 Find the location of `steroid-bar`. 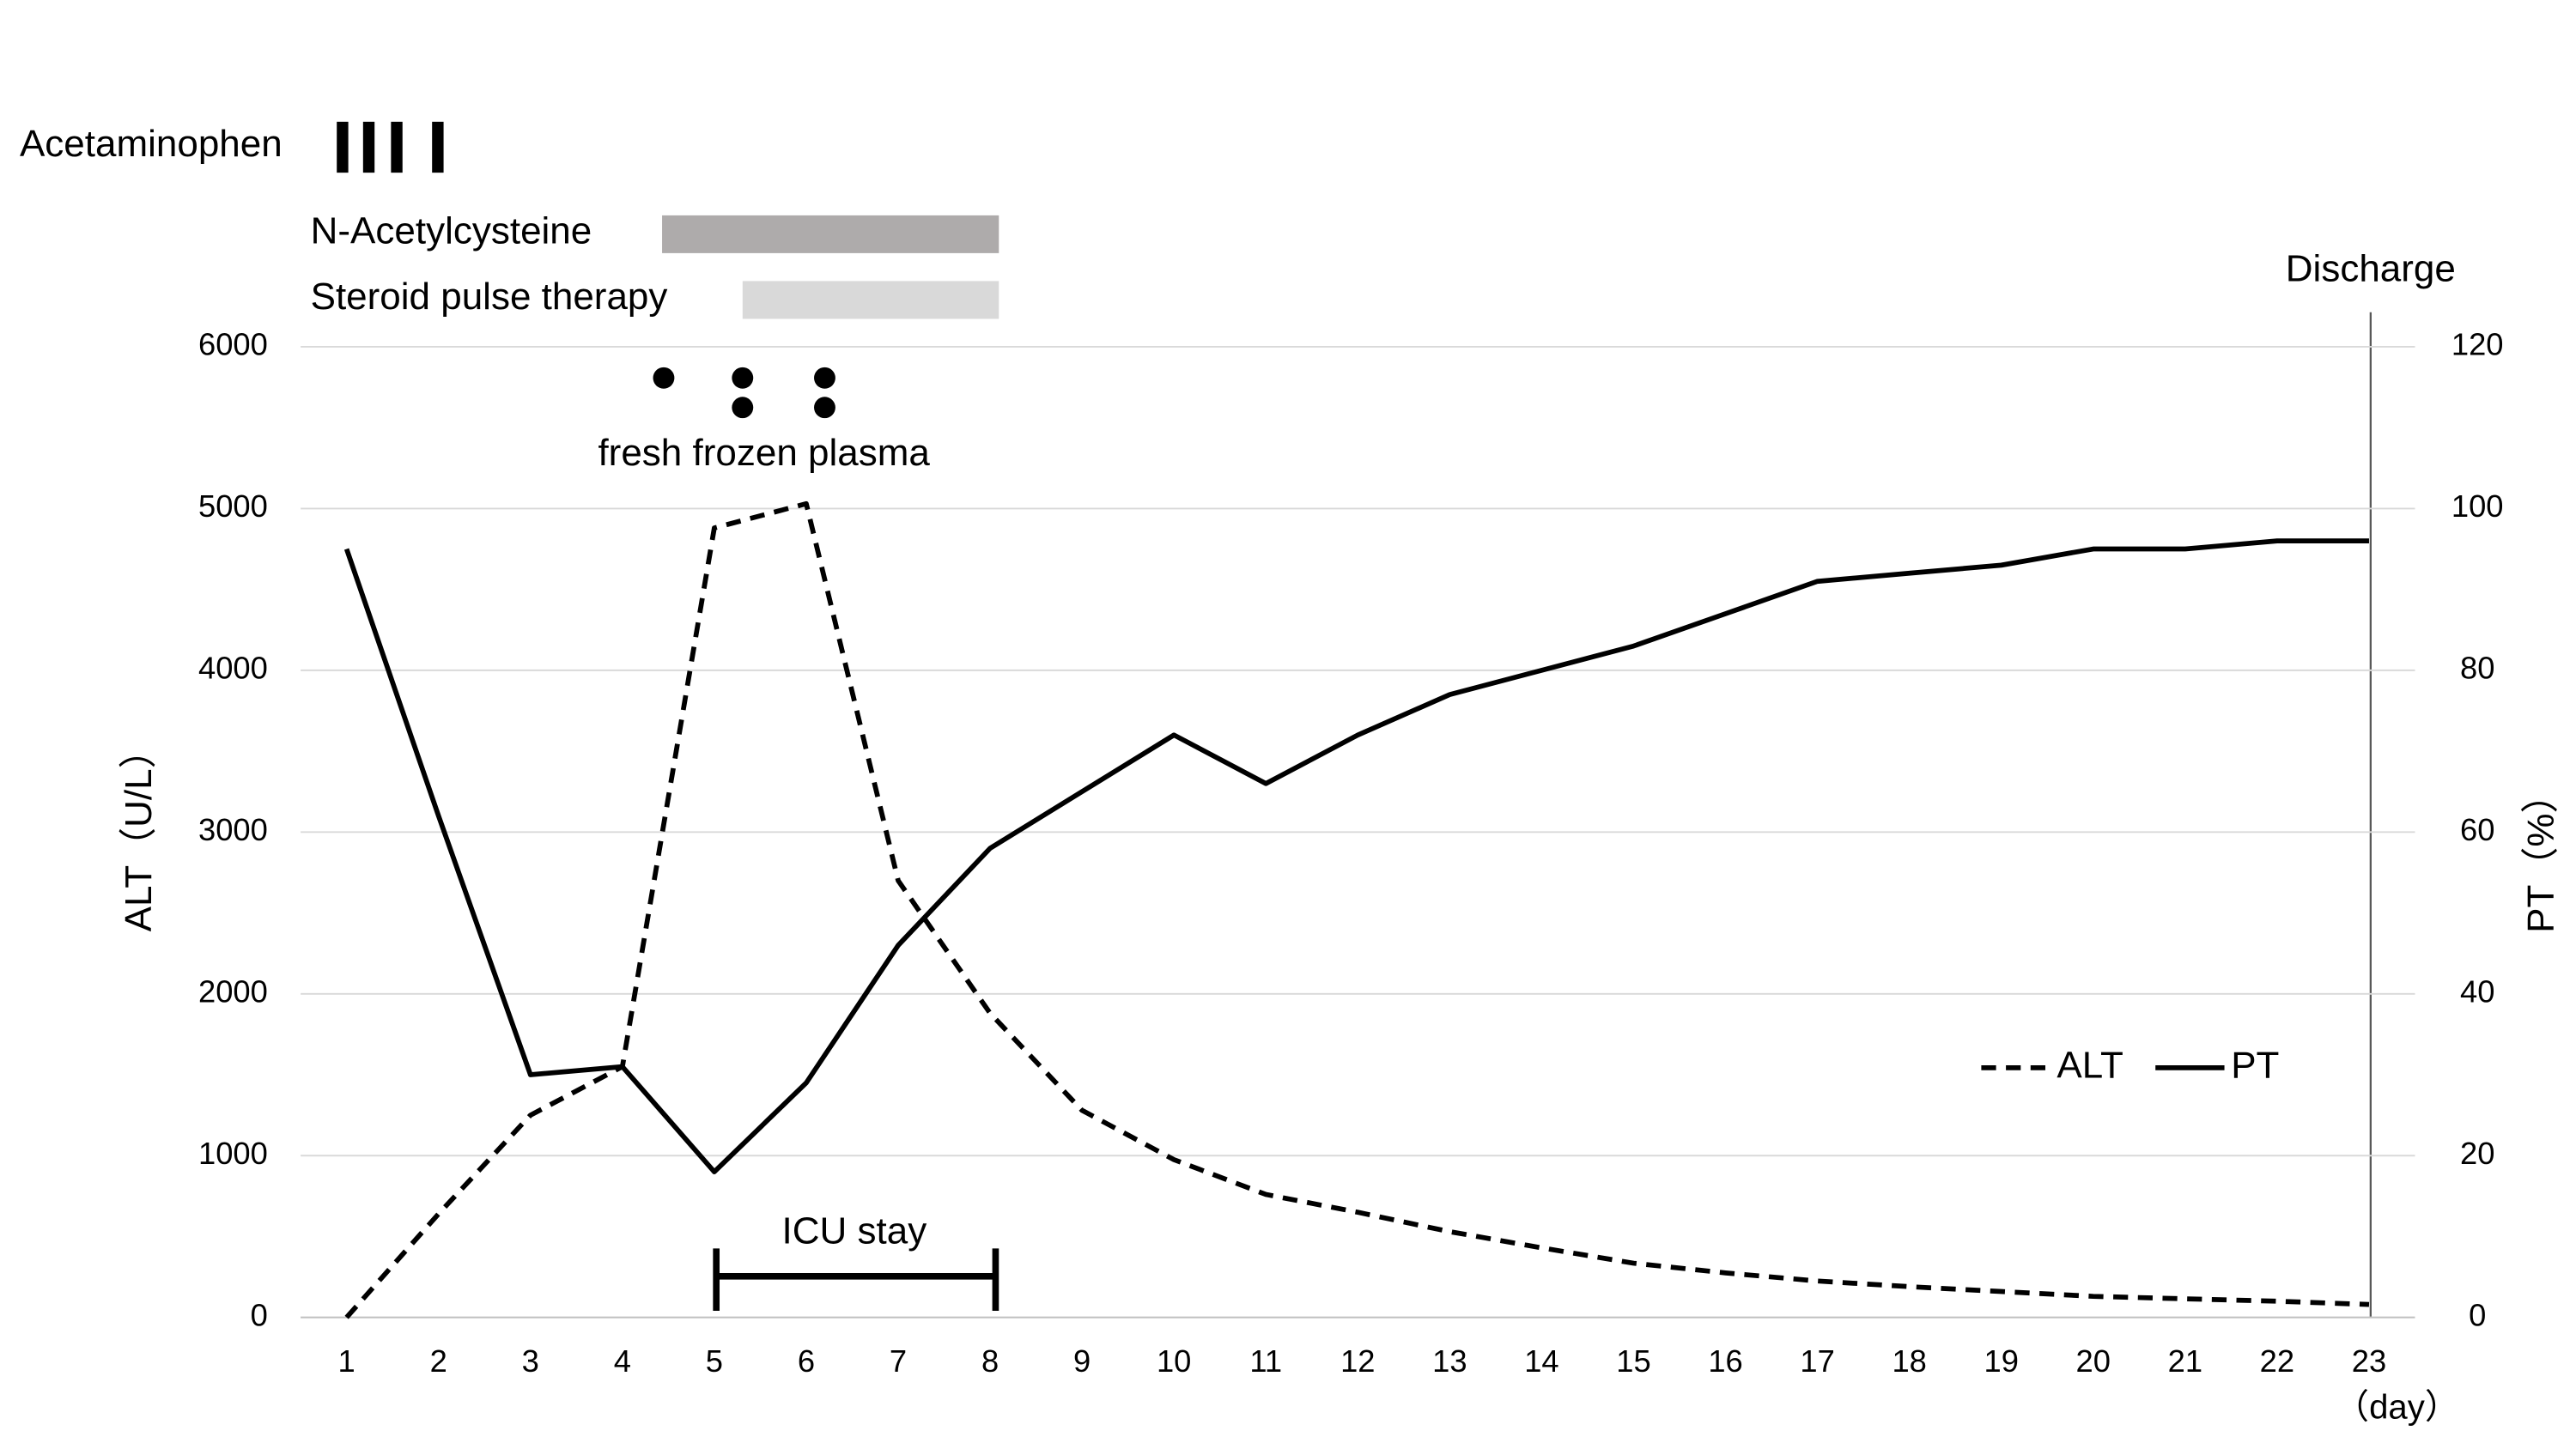

steroid-bar is located at coordinates (870, 300).